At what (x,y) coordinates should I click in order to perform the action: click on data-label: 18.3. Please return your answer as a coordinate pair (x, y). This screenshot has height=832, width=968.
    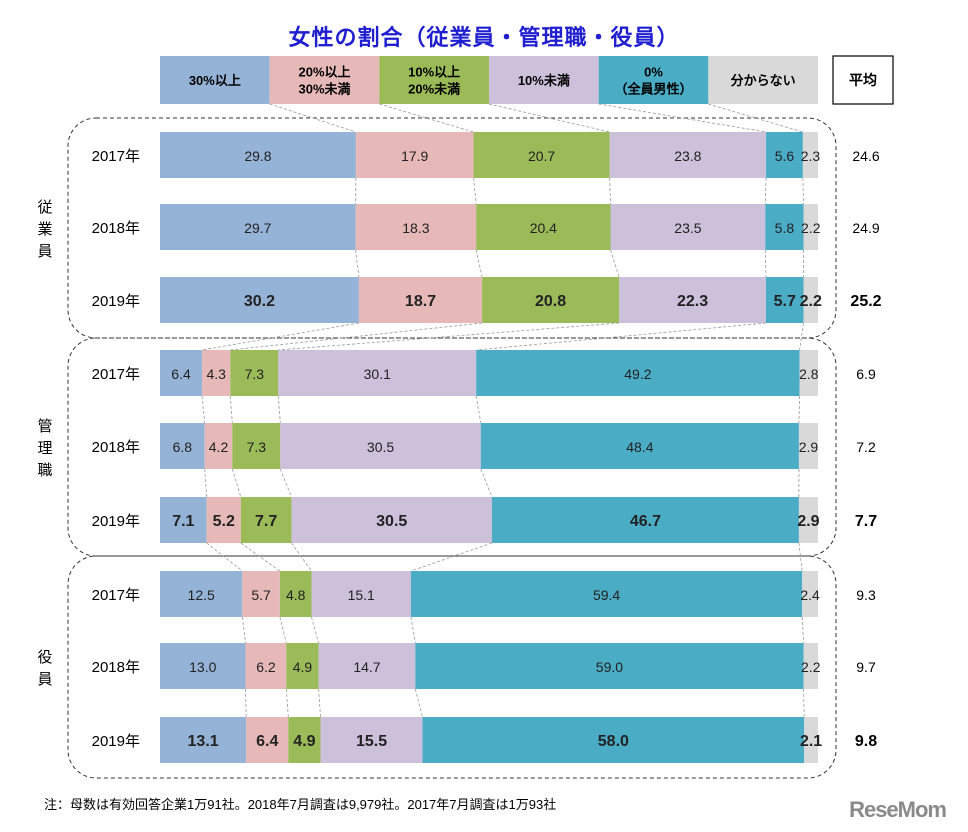
    Looking at the image, I should click on (415, 228).